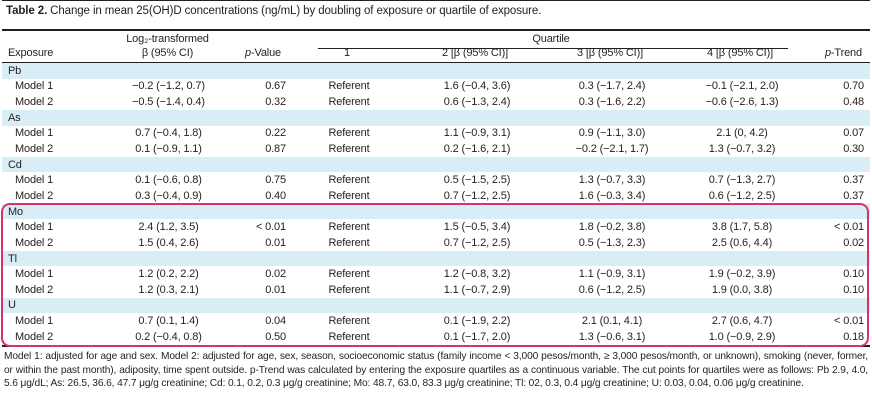 The height and width of the screenshot is (409, 872). What do you see at coordinates (854, 242) in the screenshot?
I see `ptrend-cell: 0.02` at bounding box center [854, 242].